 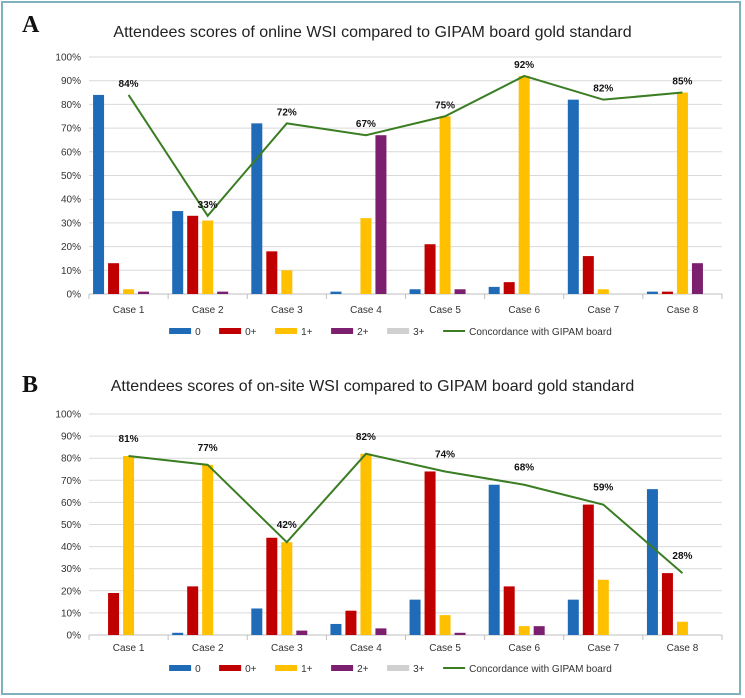 I want to click on category-label: Case 7, so click(x=603, y=310).